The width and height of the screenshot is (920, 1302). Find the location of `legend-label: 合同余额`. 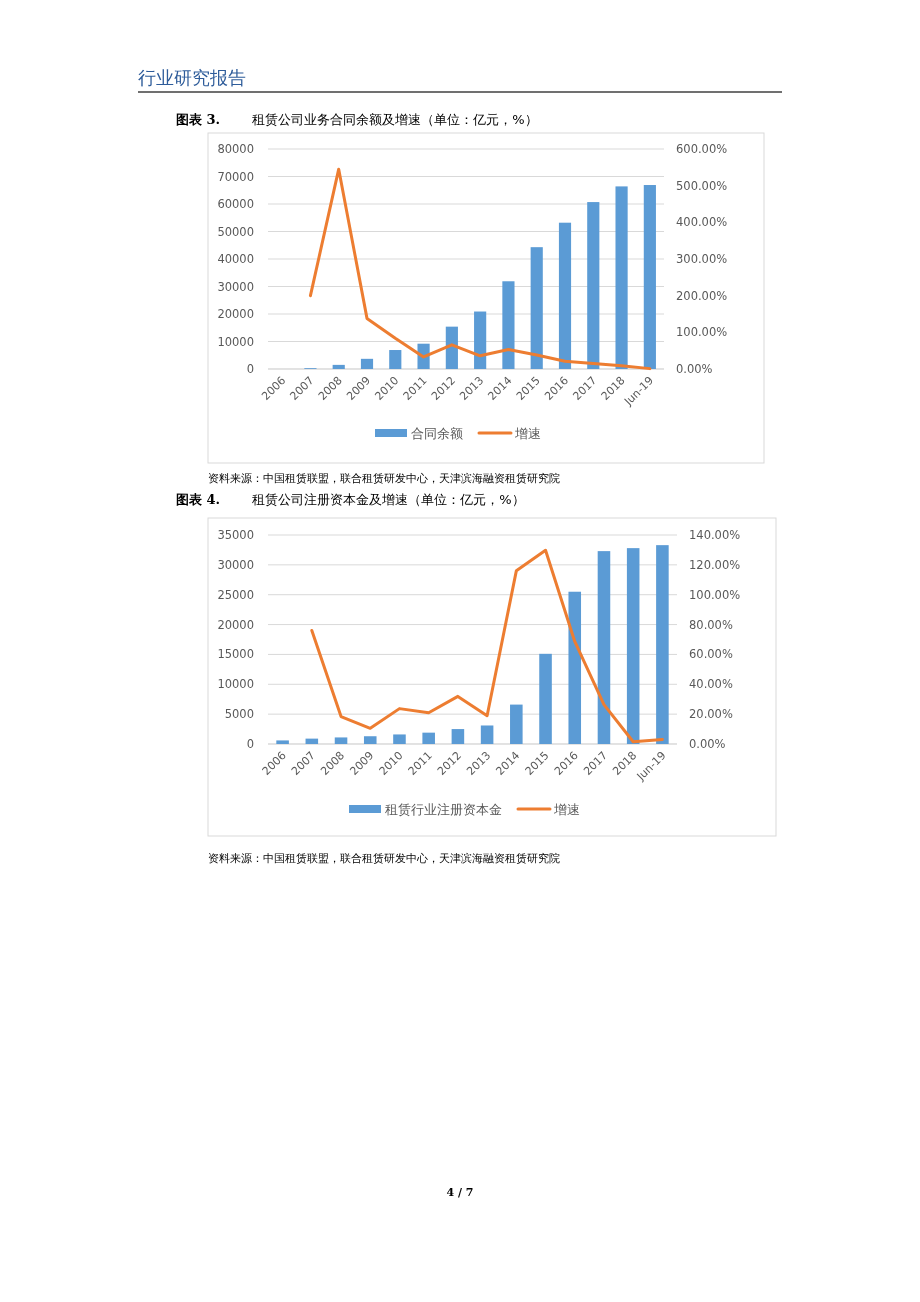

legend-label: 合同余额 is located at coordinates (437, 433).